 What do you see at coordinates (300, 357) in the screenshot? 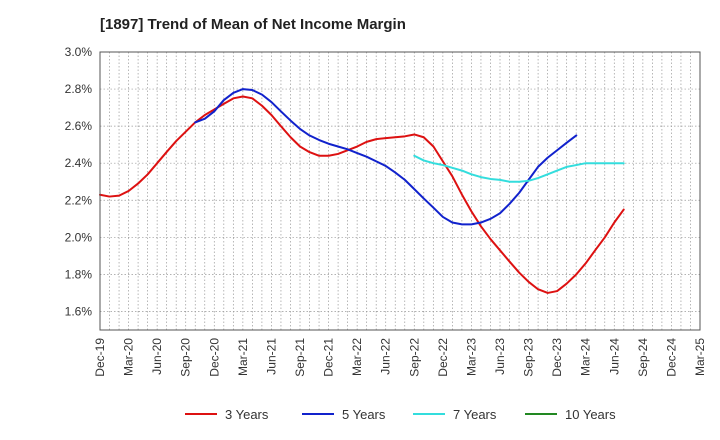
I see `x-tick-label: Sep-21` at bounding box center [300, 357].